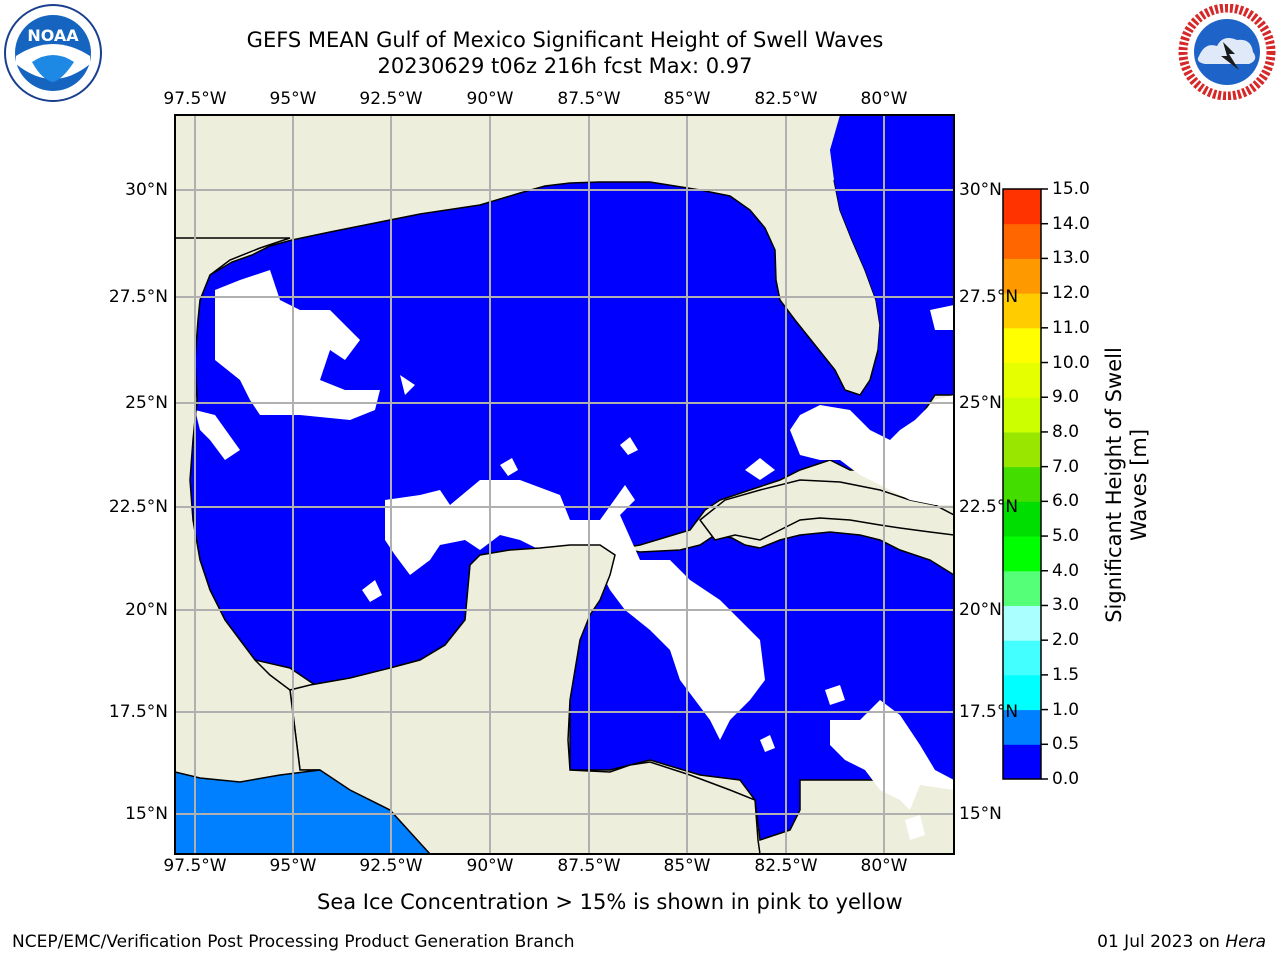 This screenshot has height=960, width=1280. Describe the element at coordinates (980, 814) in the screenshot. I see `lat-label-right: 15°N` at that location.